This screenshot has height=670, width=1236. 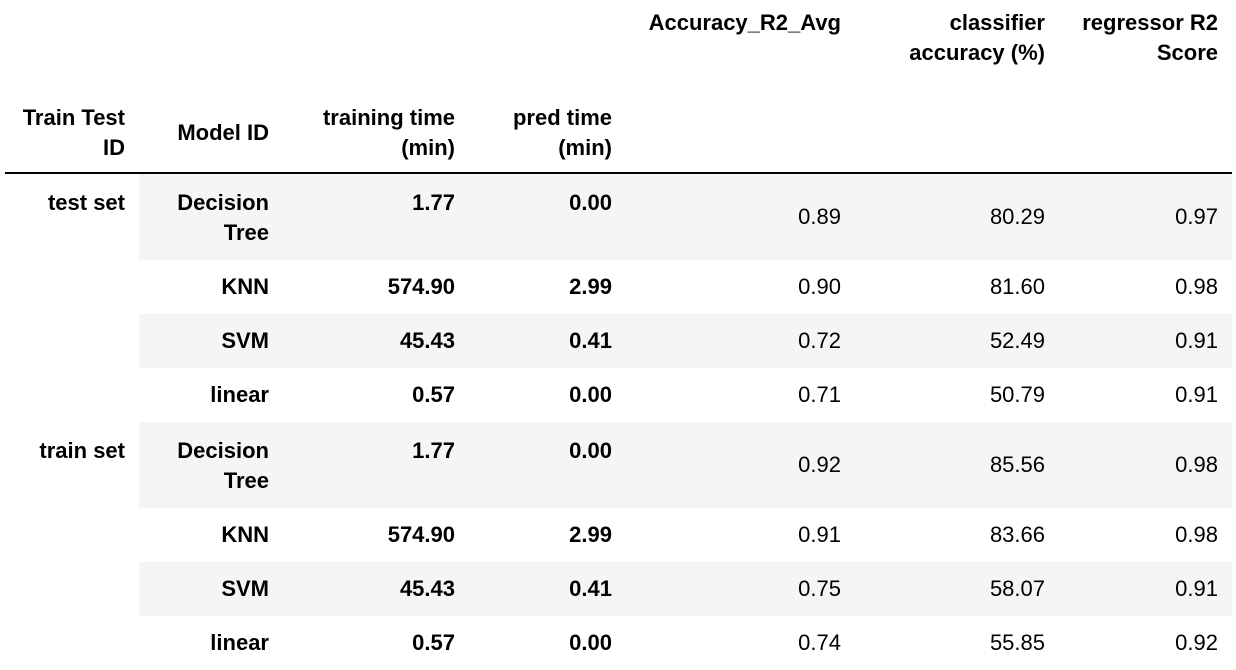 I want to click on table-row: SVM 45.43 0.41 0.72 52.49 0.91, so click(x=618, y=341).